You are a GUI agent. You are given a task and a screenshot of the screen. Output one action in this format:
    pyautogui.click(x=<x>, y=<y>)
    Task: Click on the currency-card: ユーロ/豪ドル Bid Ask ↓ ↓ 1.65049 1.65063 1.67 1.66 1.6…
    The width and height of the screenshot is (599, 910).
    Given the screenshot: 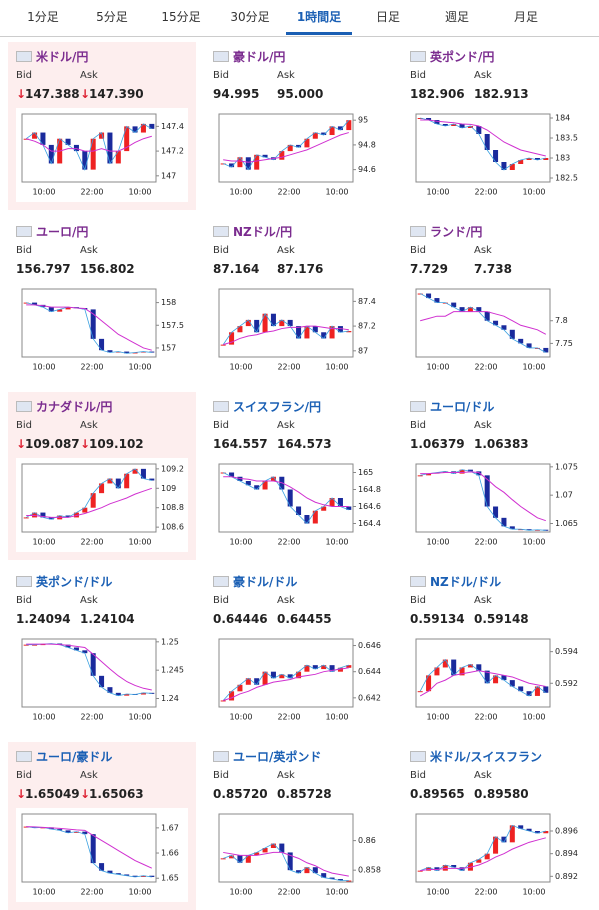 What is the action you would take?
    pyautogui.click(x=102, y=826)
    